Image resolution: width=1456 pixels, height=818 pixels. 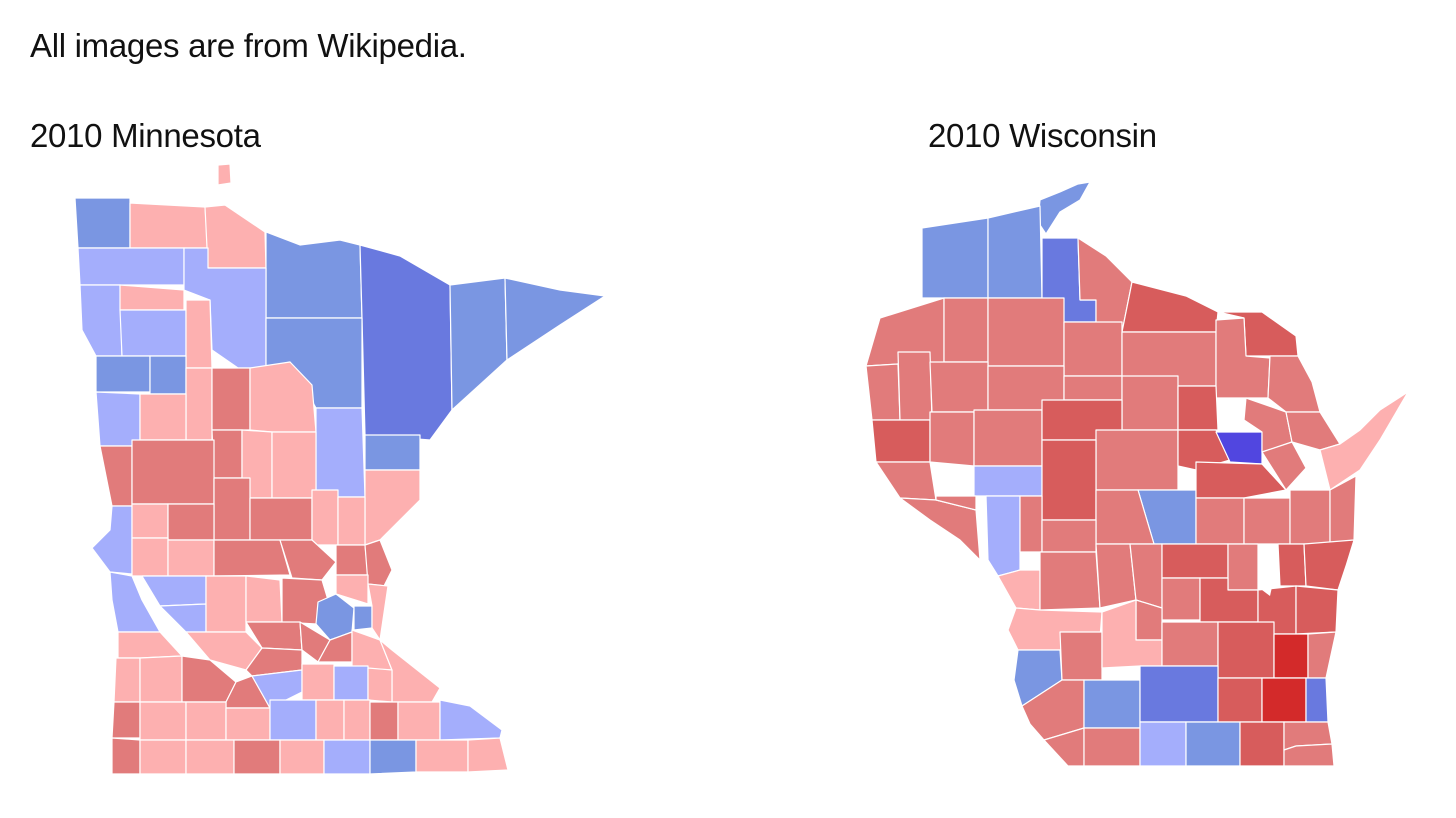 What do you see at coordinates (248, 45) in the screenshot?
I see `page-caption: All images are from Wikipedia.` at bounding box center [248, 45].